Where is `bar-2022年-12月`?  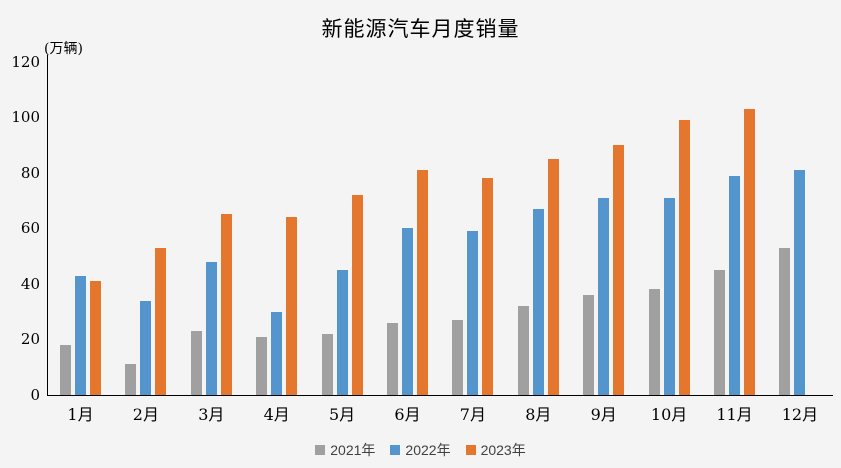 bar-2022年-12月 is located at coordinates (800, 282).